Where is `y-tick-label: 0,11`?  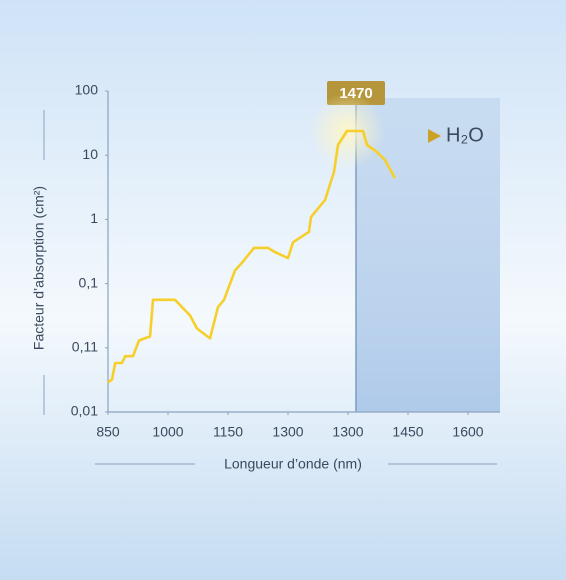 y-tick-label: 0,11 is located at coordinates (85, 347).